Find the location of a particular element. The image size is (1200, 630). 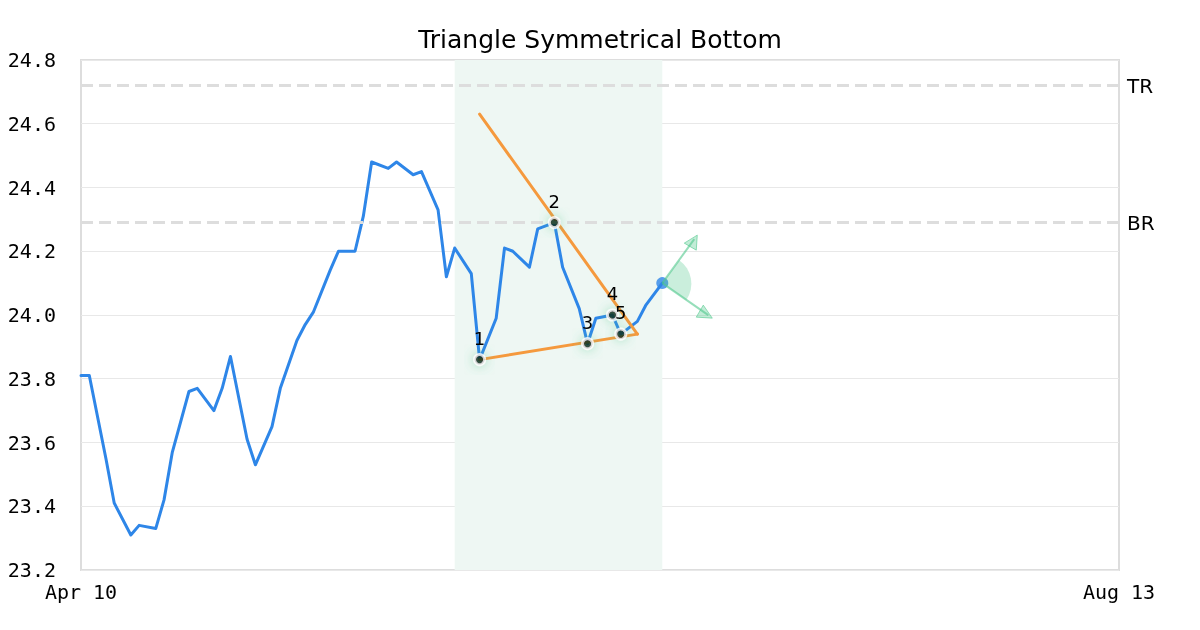

x-tick-label: Aug 13 is located at coordinates (1119, 592).